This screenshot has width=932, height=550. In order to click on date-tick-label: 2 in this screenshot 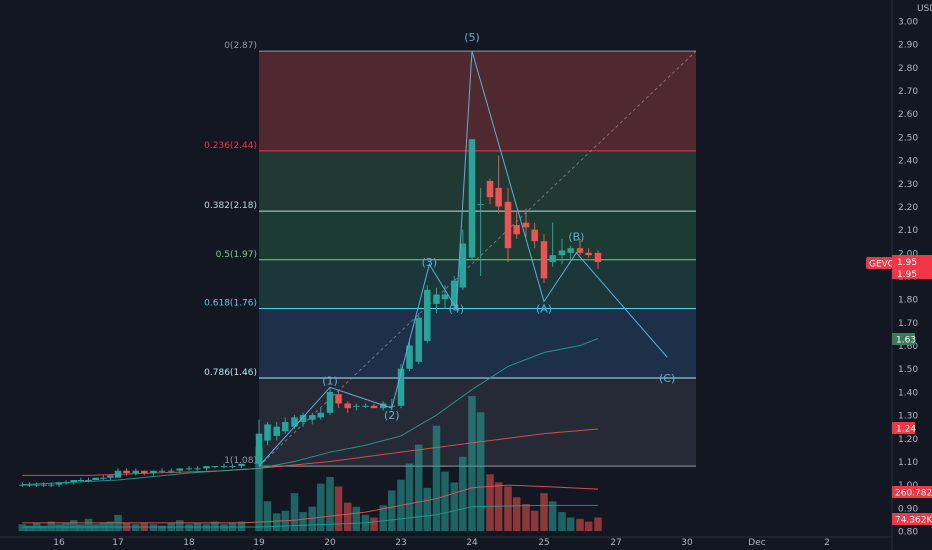, I will do `click(827, 543)`.